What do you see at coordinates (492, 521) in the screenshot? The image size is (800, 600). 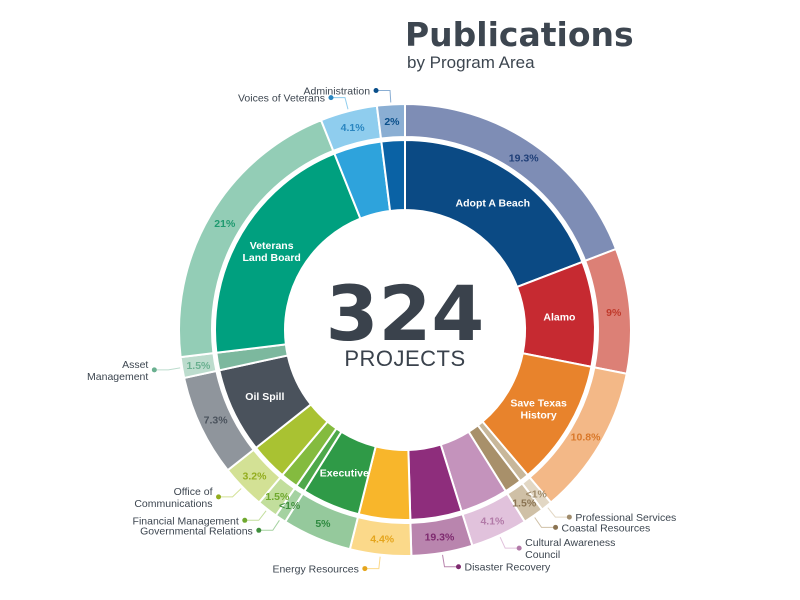 I see `pct-label-cultural-awareness-council: 4.1%` at bounding box center [492, 521].